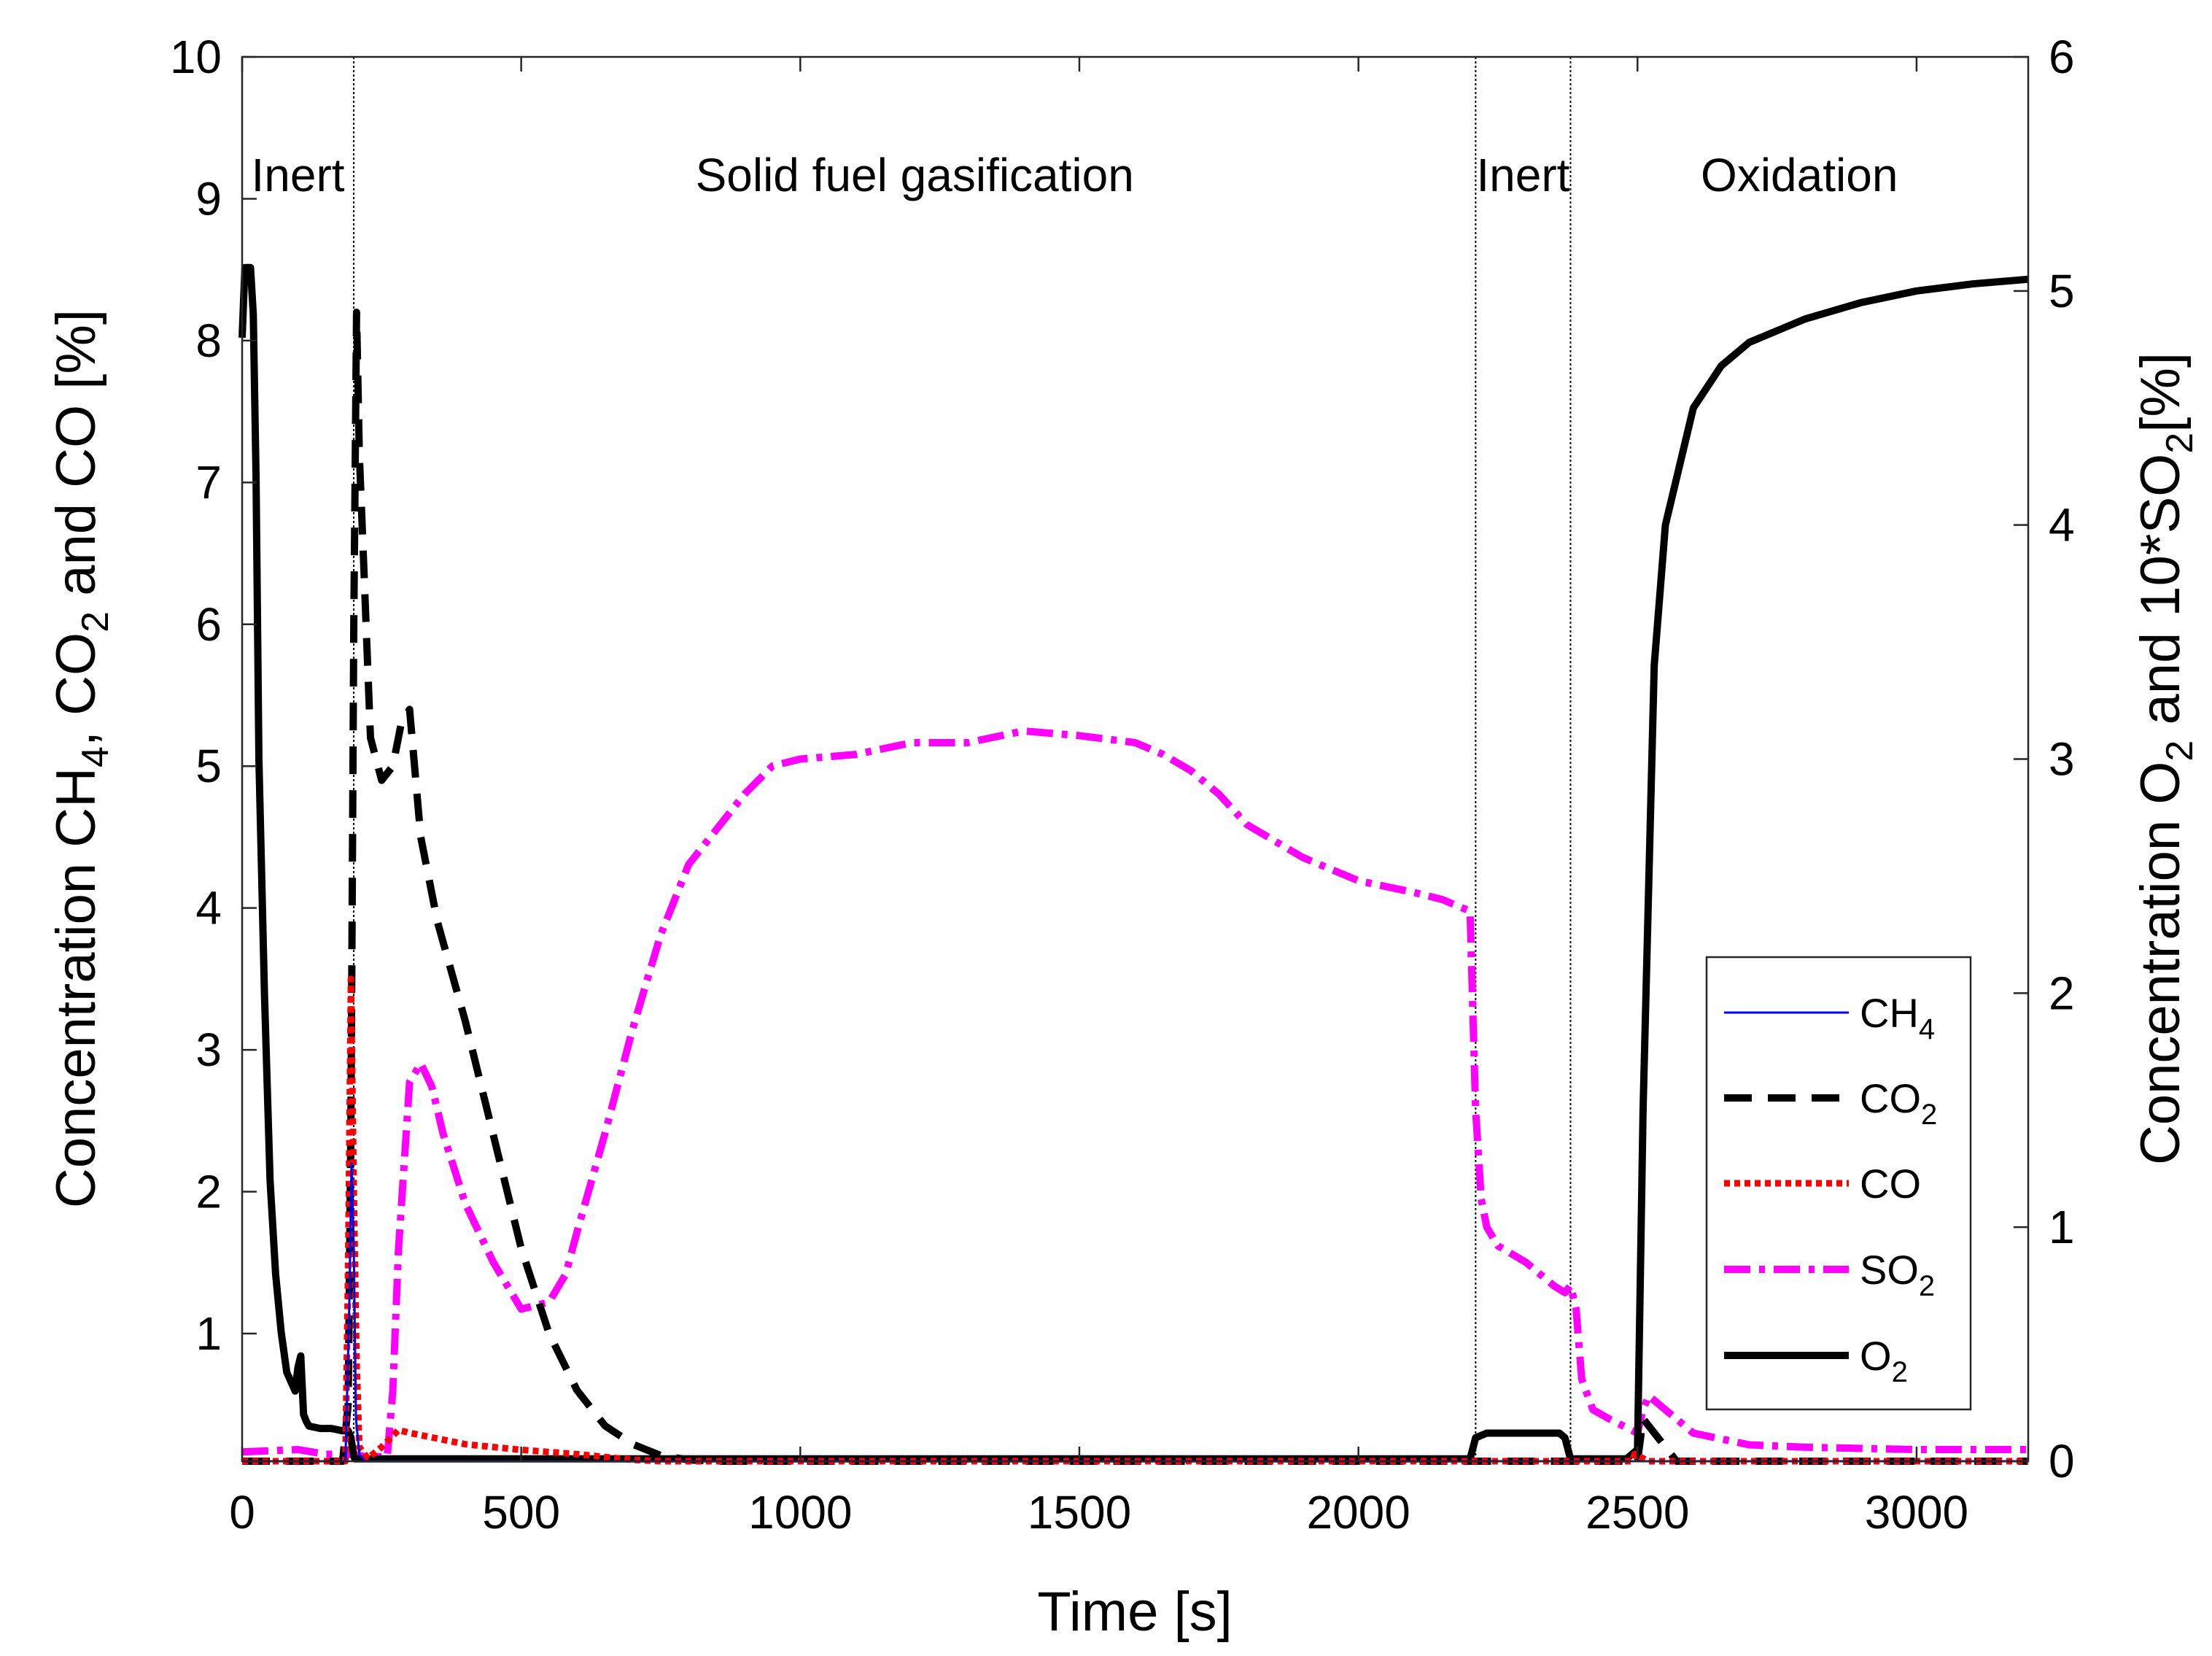  Describe the element at coordinates (1898, 1018) in the screenshot. I see `legend-label-ch4: CH4` at that location.